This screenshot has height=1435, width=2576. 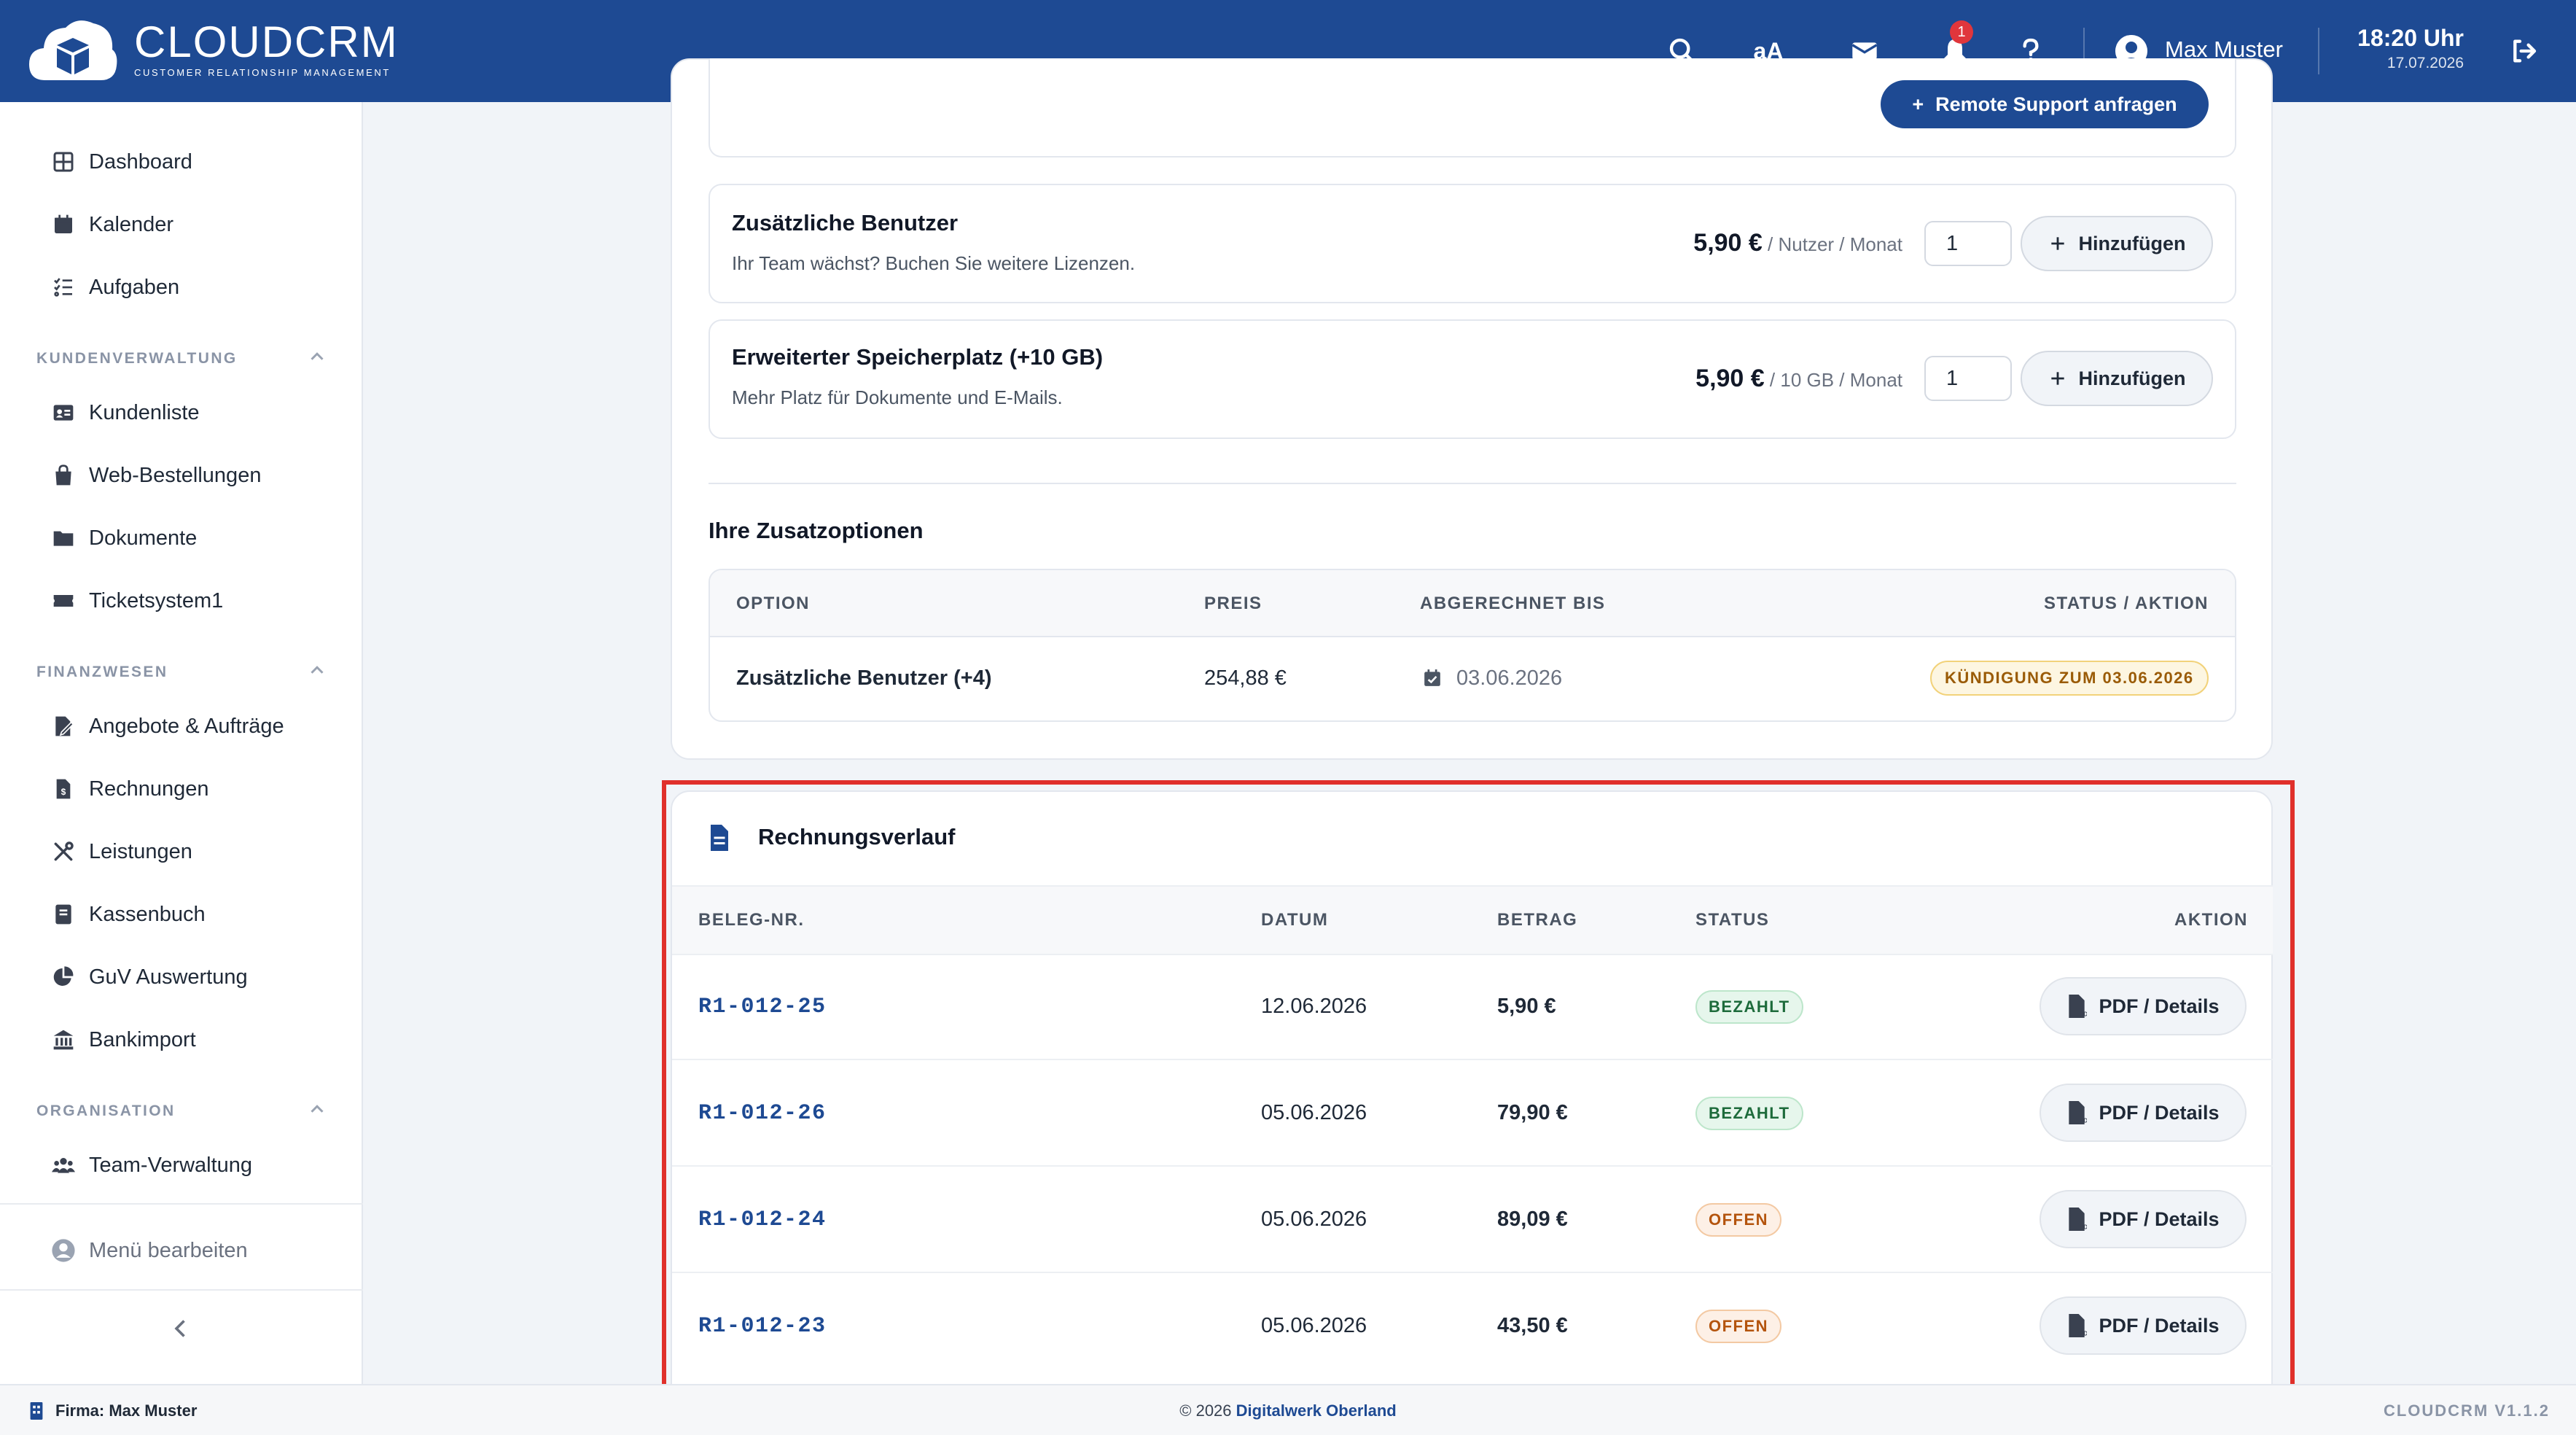 I want to click on cloud-box-logo-icon, so click(x=72, y=51).